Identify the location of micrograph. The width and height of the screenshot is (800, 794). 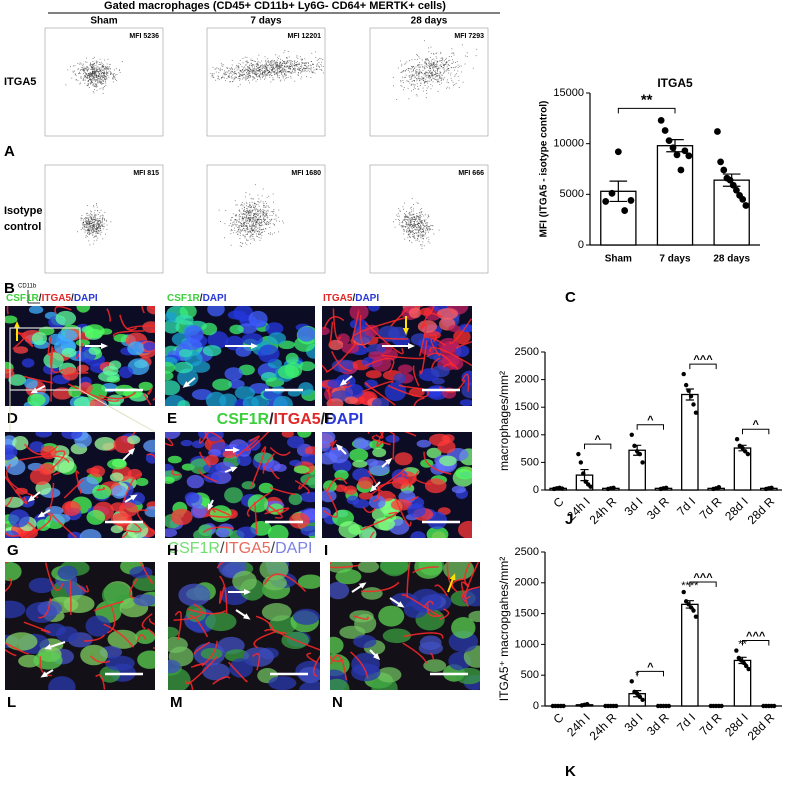
(240, 485).